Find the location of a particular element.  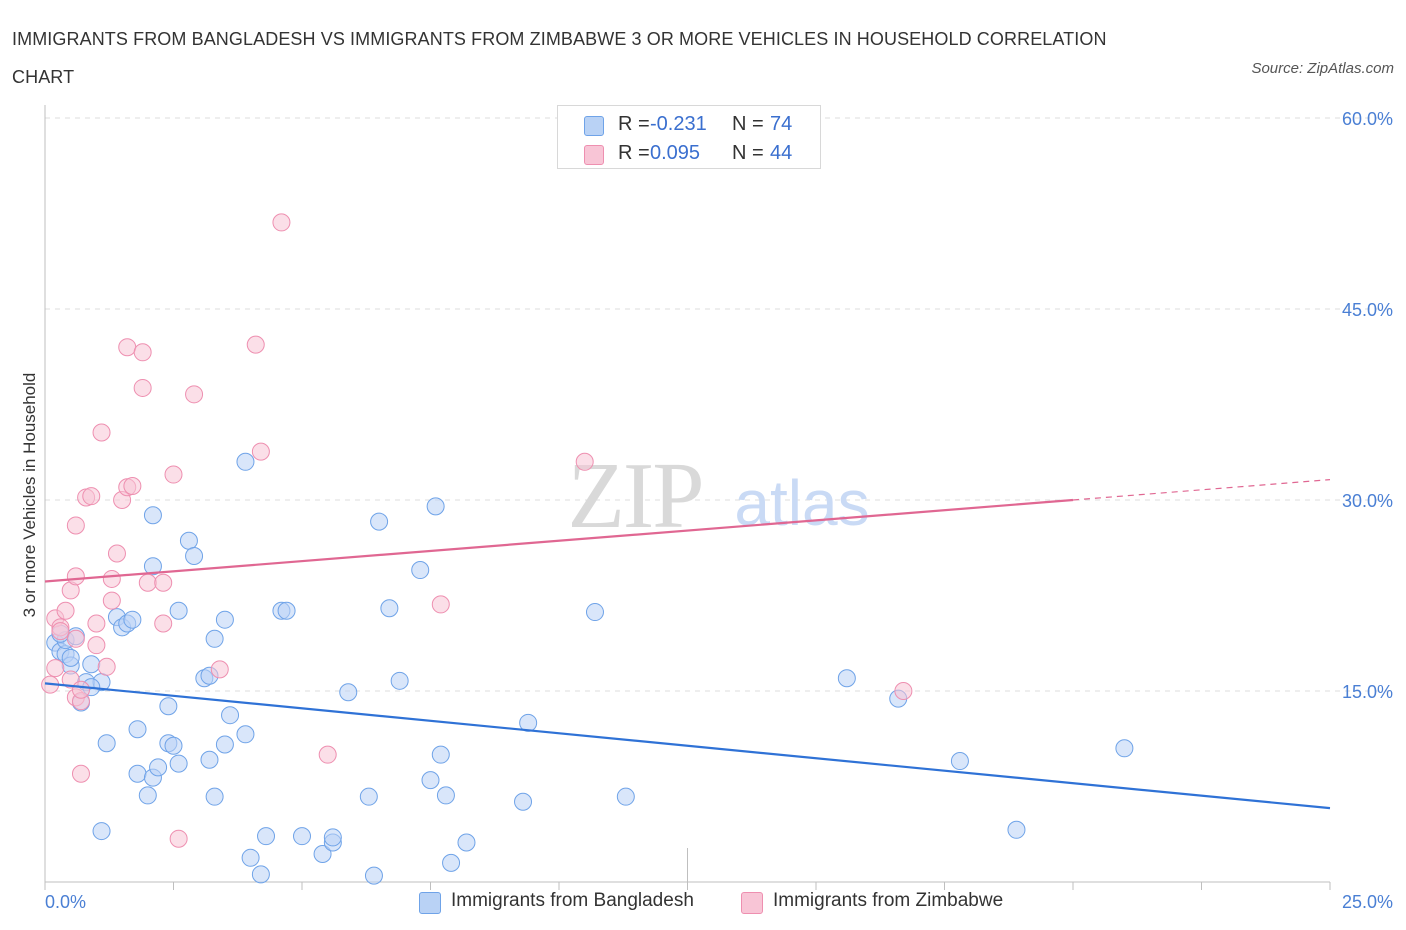

y-tick-label: 45.0% is located at coordinates (1367, 310).